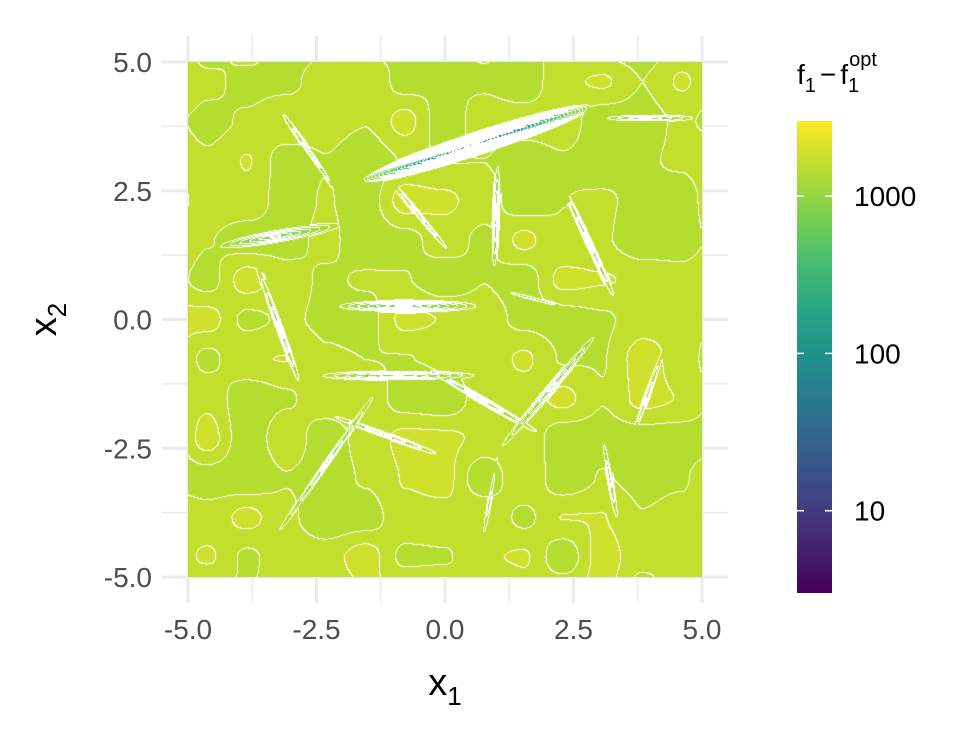 Image resolution: width=975 pixels, height=750 pixels. Describe the element at coordinates (316, 629) in the screenshot. I see `x-tick-label: -2.5` at that location.